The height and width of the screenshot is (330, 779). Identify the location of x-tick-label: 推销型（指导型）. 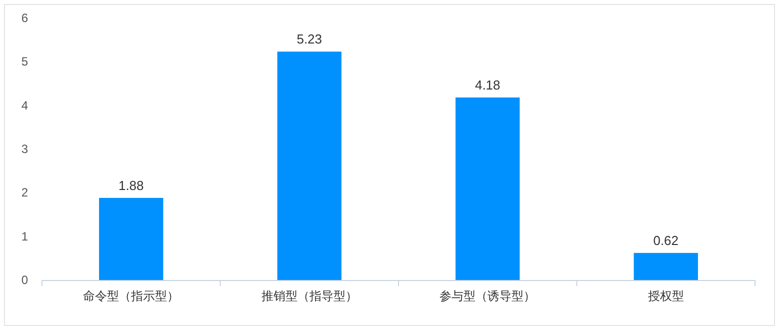
(309, 296).